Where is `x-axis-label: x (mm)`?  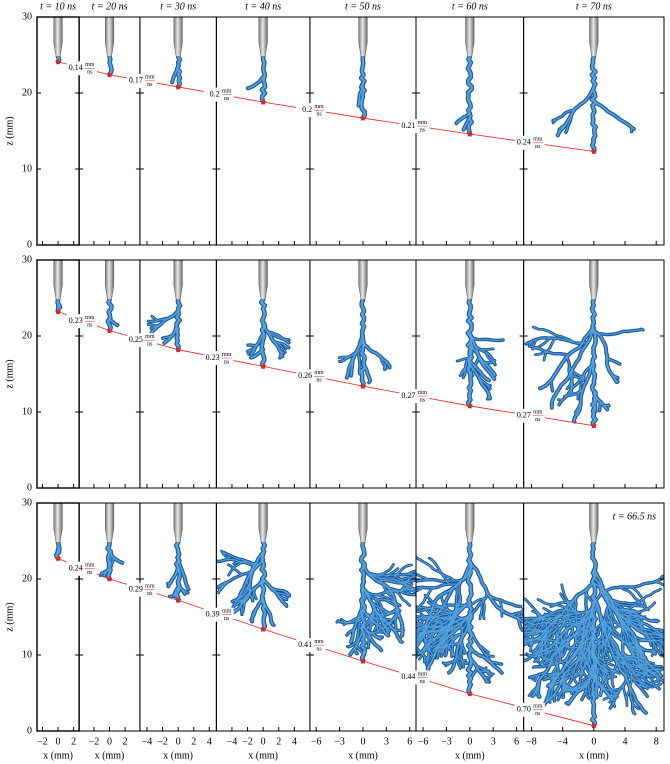
x-axis-label: x (mm) is located at coordinates (470, 755).